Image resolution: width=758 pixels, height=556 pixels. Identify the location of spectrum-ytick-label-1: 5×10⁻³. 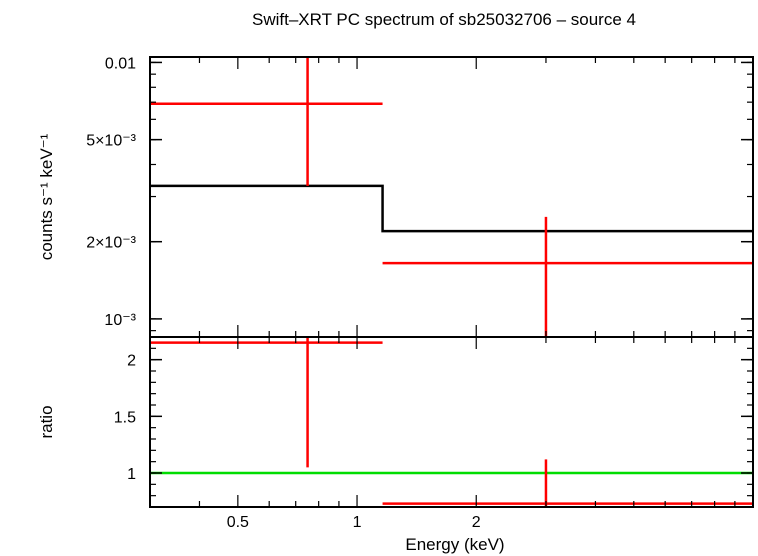
(111, 141).